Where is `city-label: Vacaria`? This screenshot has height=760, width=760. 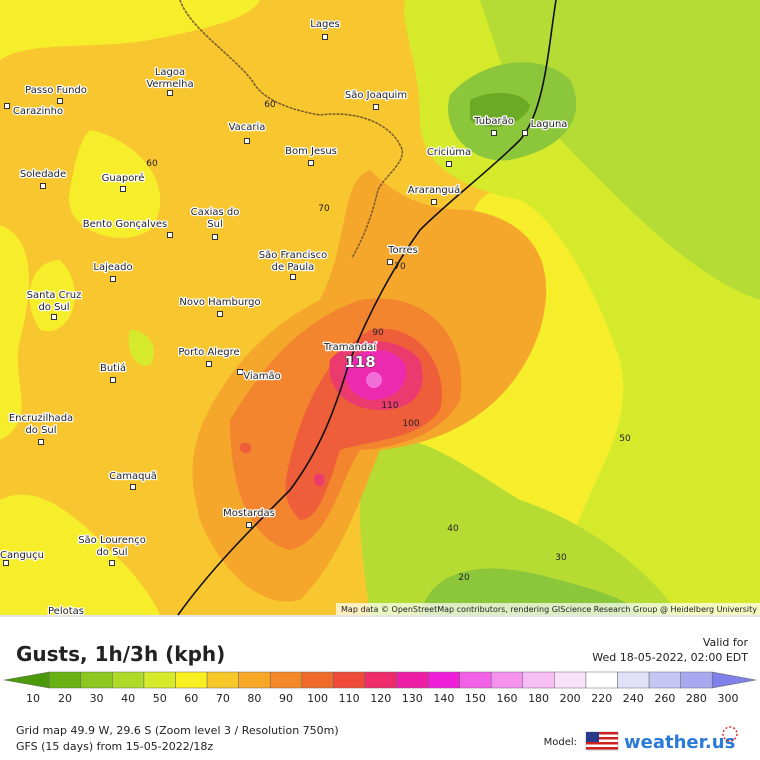
city-label: Vacaria is located at coordinates (247, 127).